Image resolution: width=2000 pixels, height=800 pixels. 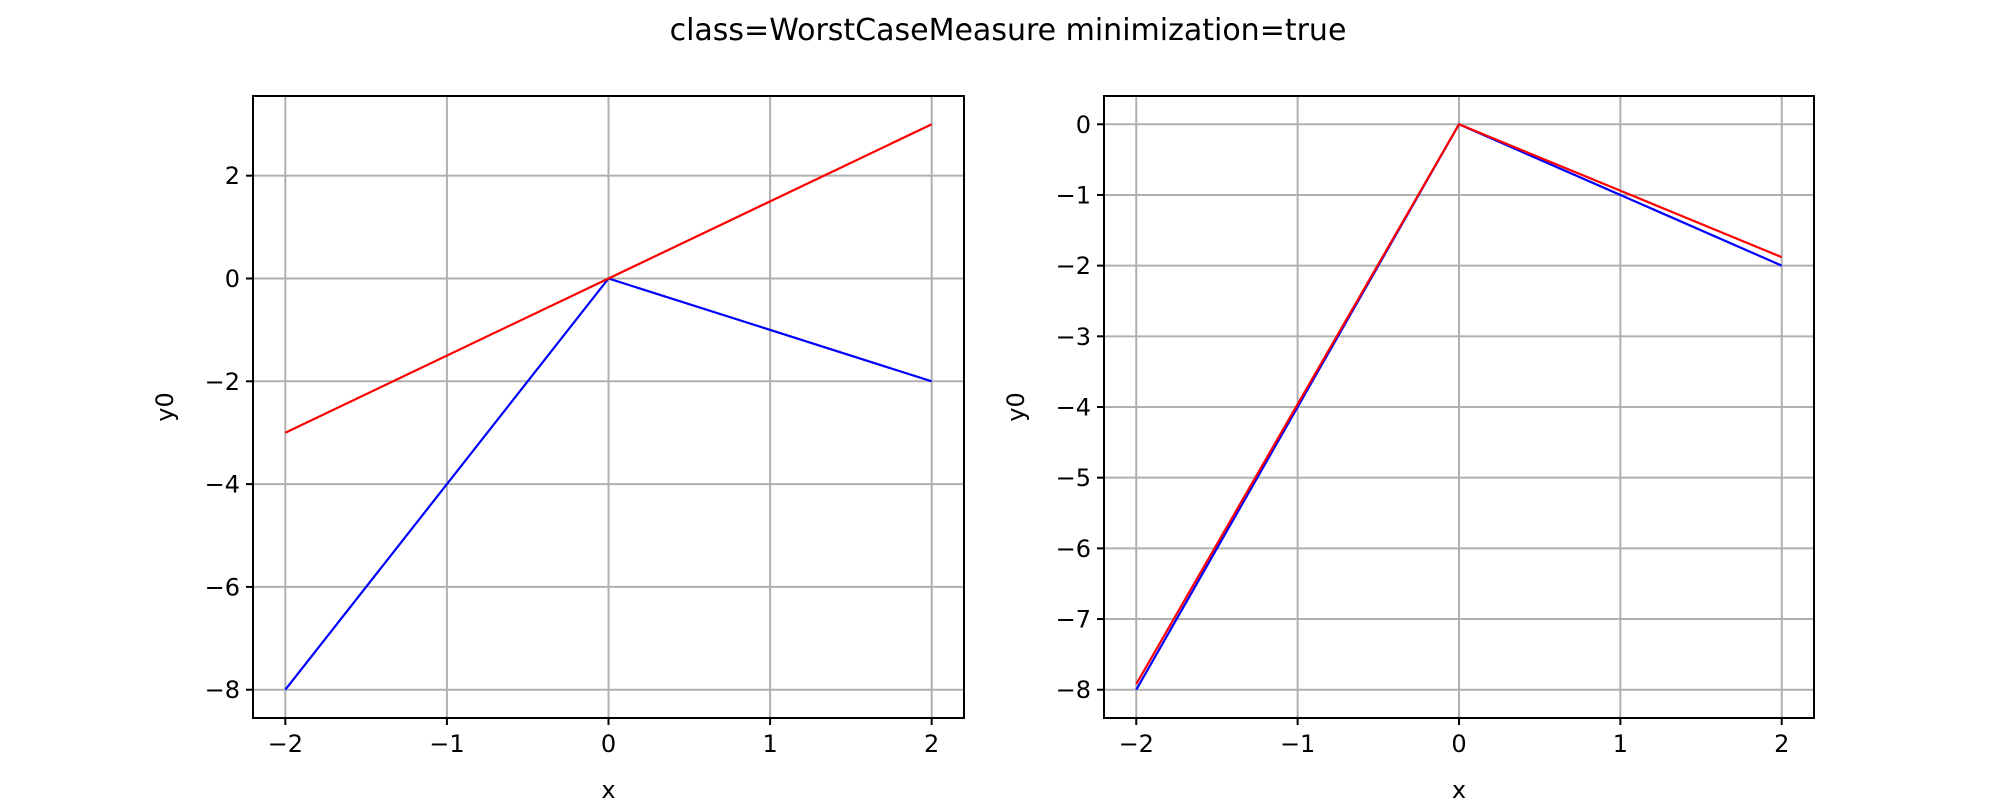 I want to click on figure-title: class=WorstCaseMeasure minimization=true, so click(x=1008, y=30).